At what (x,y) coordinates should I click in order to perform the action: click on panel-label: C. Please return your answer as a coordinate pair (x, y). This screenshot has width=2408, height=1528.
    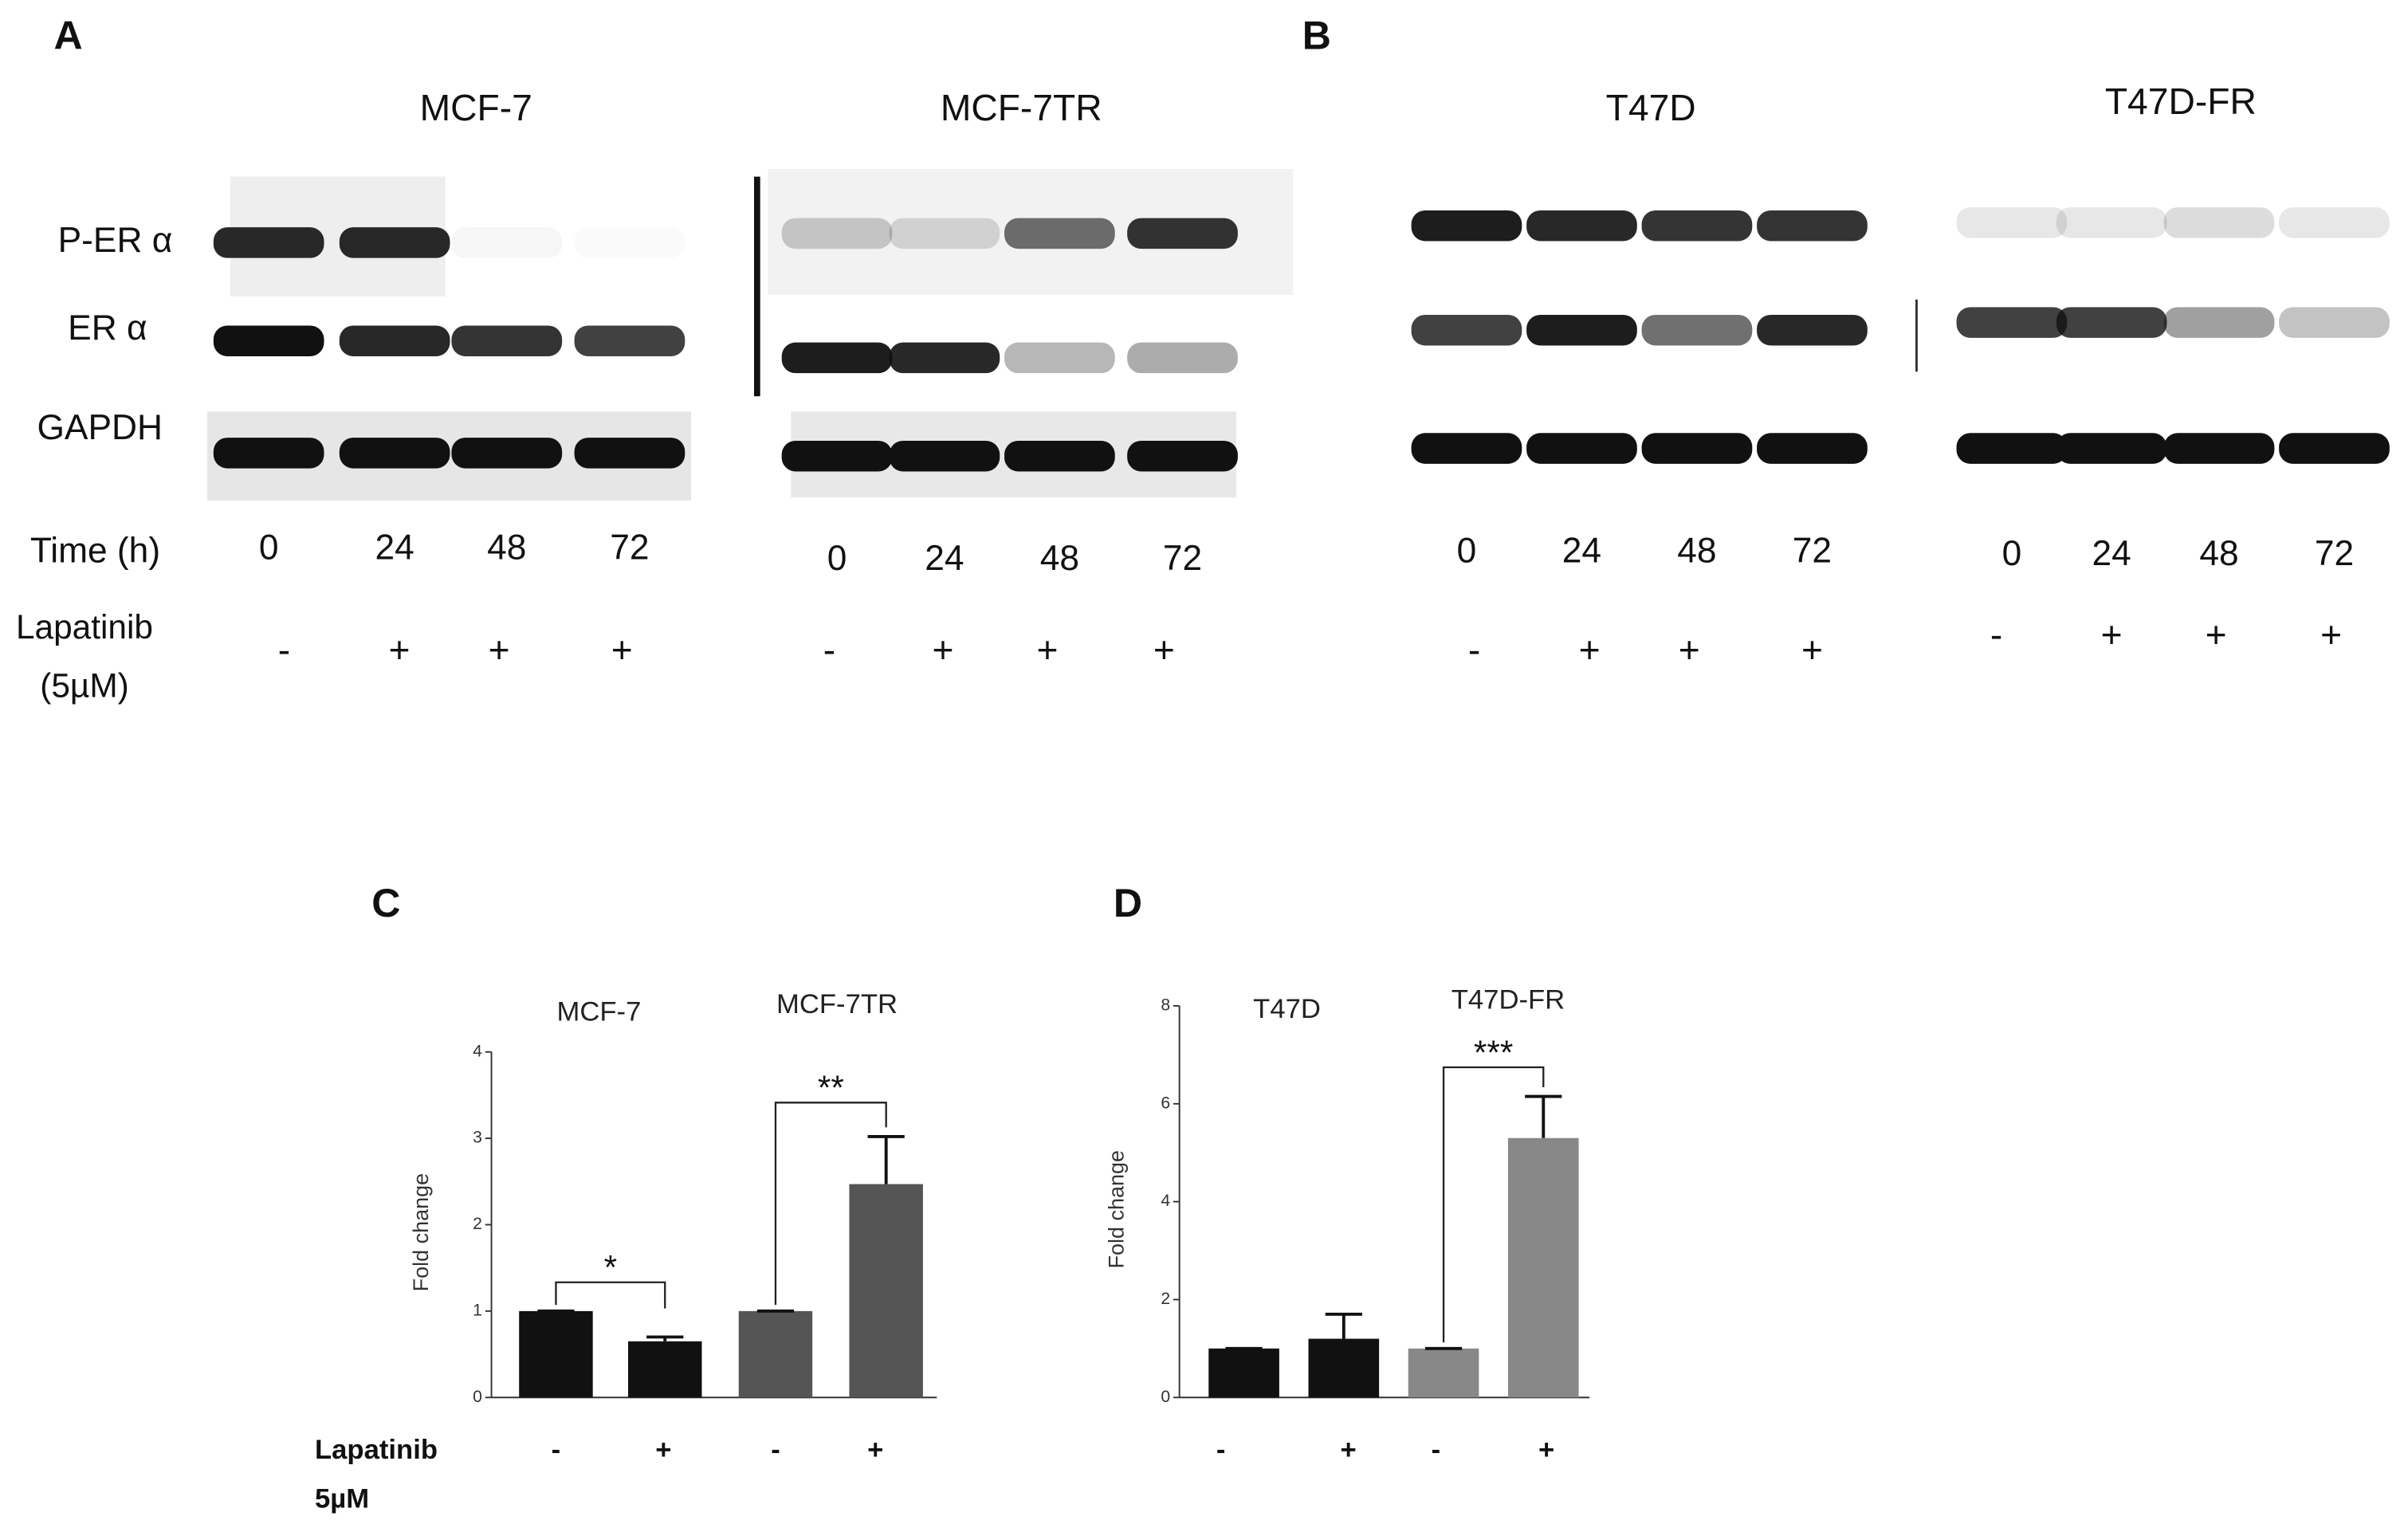
    Looking at the image, I should click on (385, 903).